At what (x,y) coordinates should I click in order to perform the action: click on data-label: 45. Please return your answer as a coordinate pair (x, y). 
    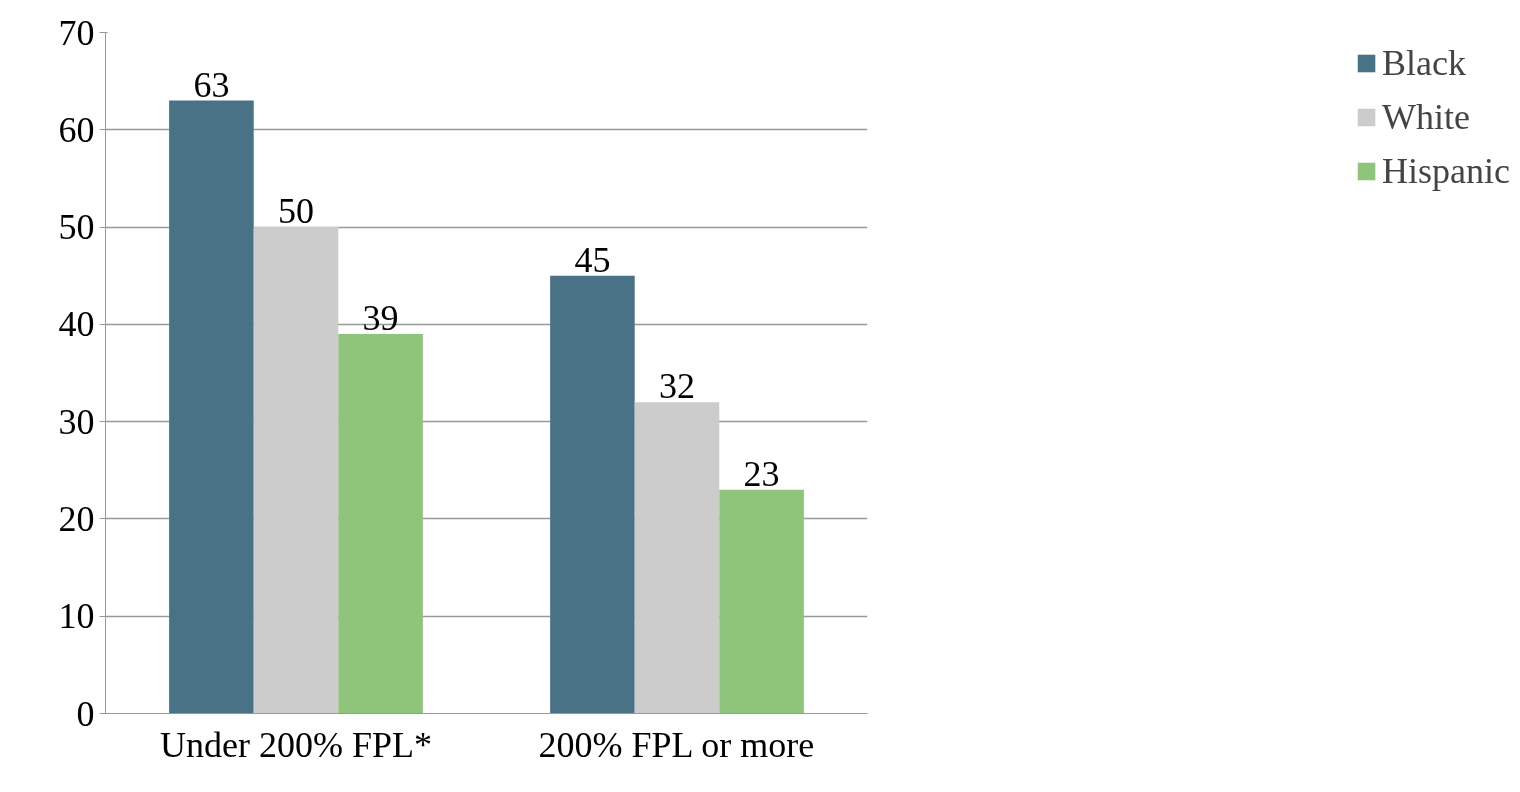
    Looking at the image, I should click on (592, 259).